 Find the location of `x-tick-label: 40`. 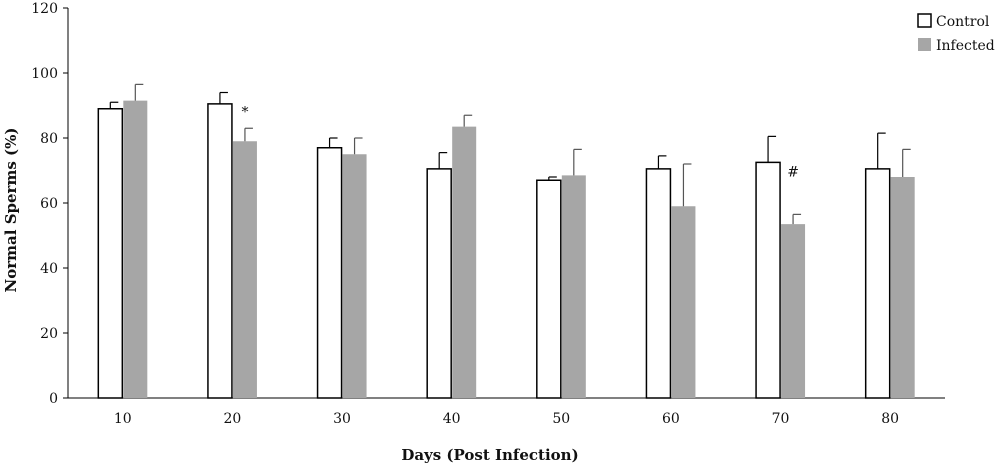

x-tick-label: 40 is located at coordinates (452, 419).